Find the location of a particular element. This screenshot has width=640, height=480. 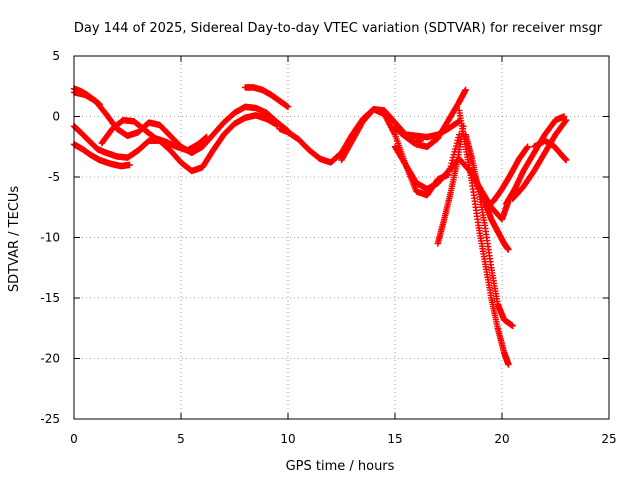

y-tick-label: -20 is located at coordinates (50, 359).